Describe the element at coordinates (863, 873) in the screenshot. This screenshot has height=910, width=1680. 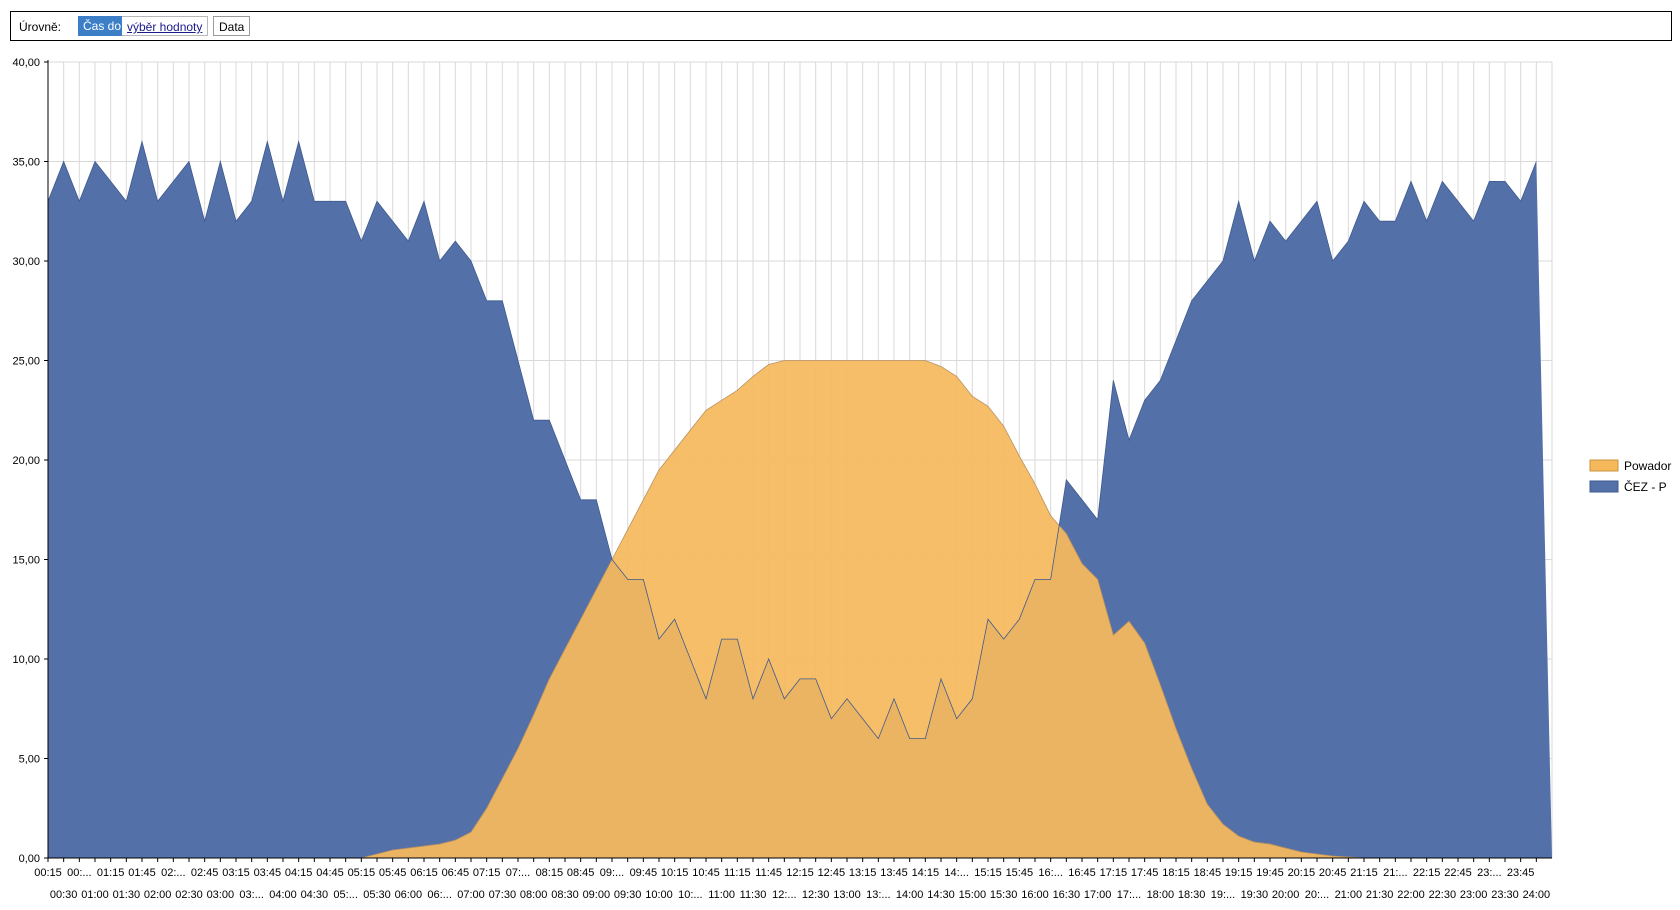
I see `x-tick-label: 13:15` at that location.